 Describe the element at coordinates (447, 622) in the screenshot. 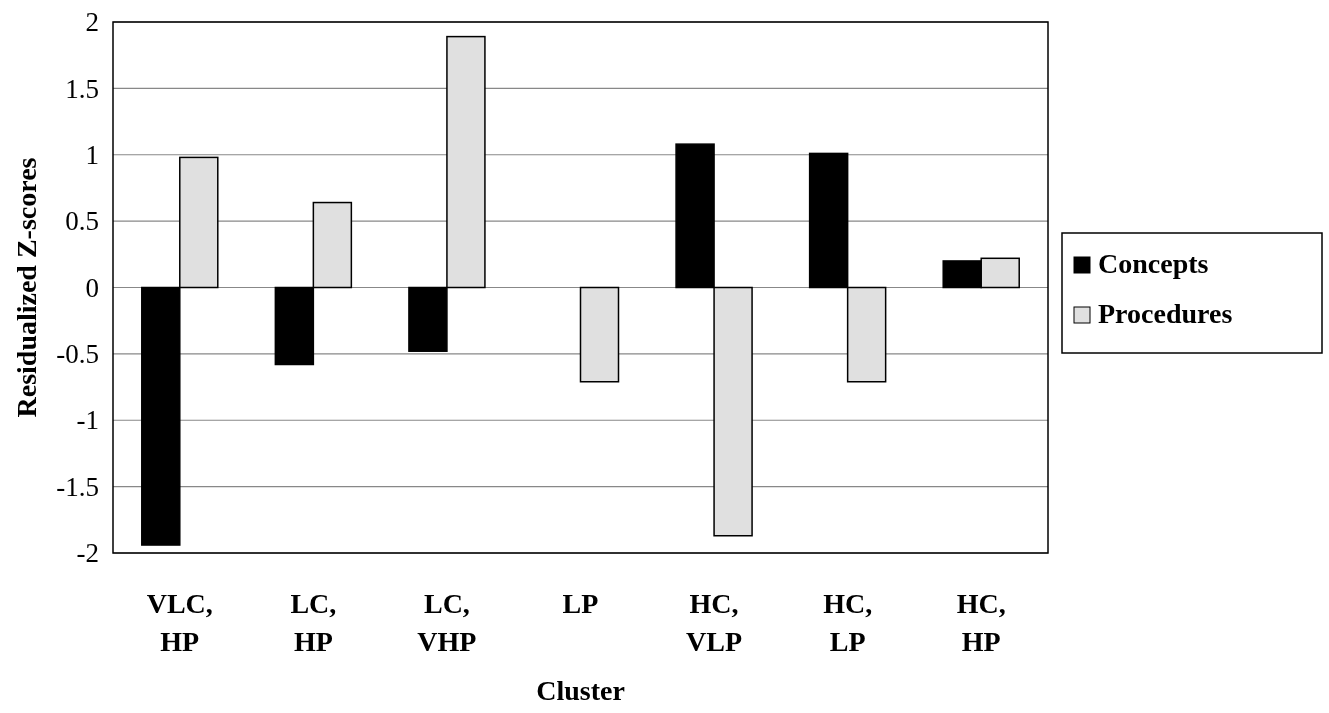

I see `x-tick-label: LC, VHP` at that location.